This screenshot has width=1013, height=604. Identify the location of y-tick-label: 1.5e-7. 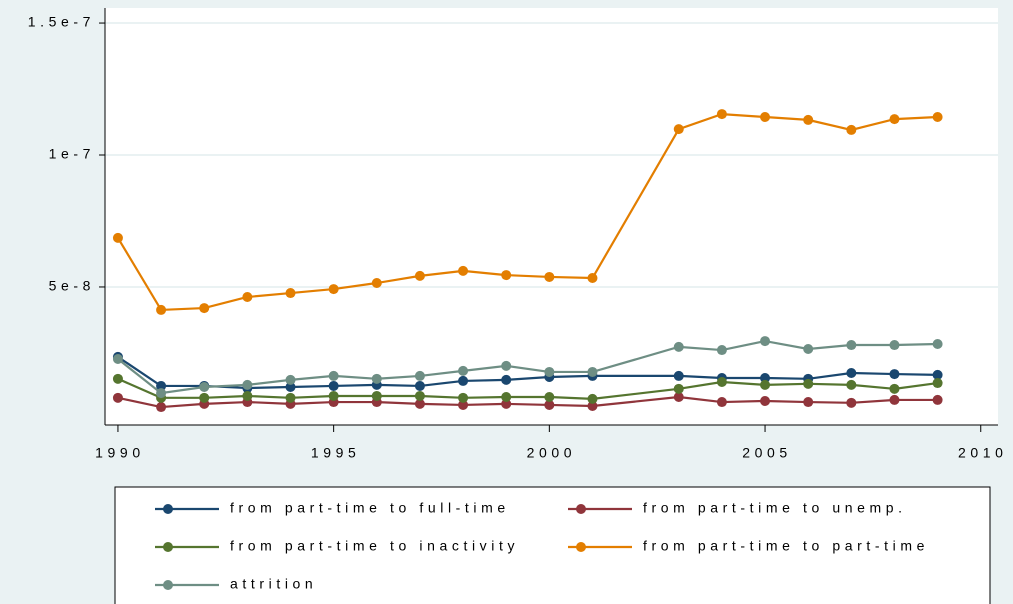
(61, 22).